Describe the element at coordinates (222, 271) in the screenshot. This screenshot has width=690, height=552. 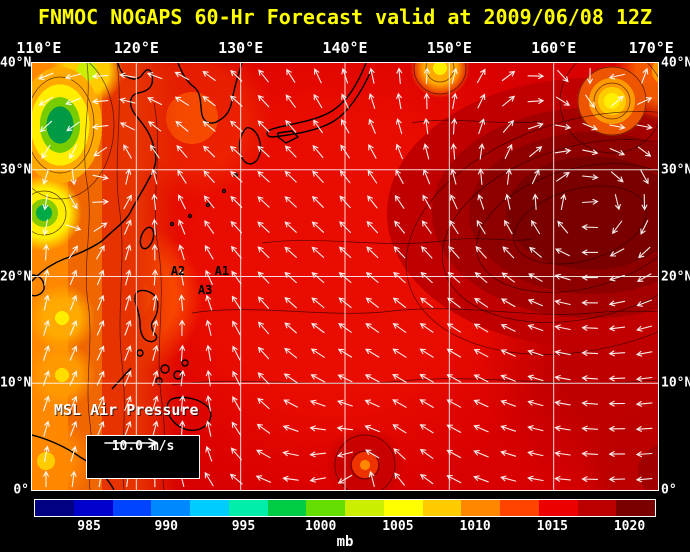
I see `storm-annotation-a1: A1` at that location.